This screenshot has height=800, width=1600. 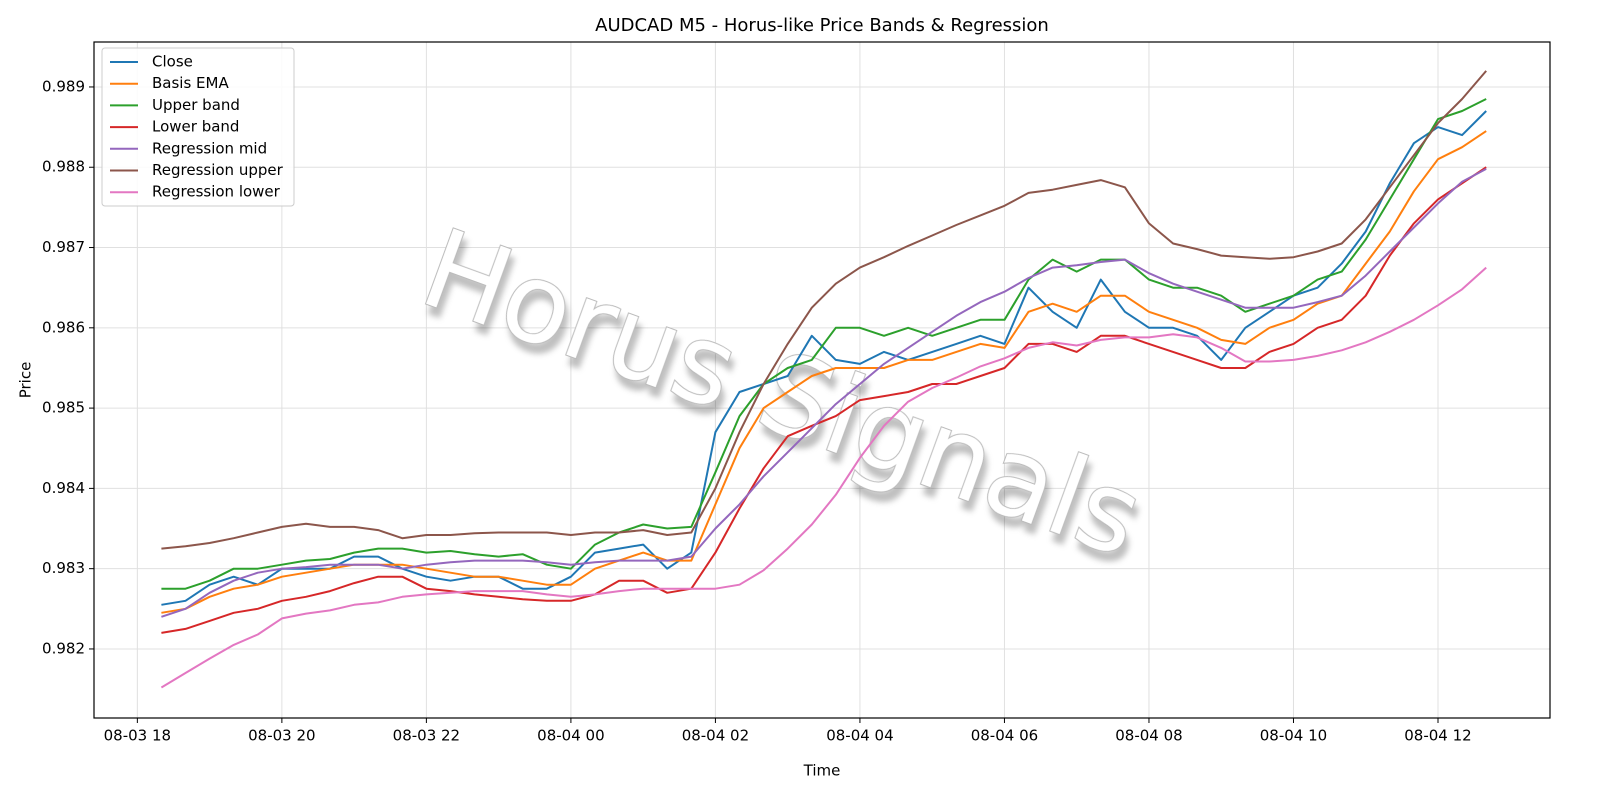 What do you see at coordinates (63, 488) in the screenshot?
I see `y-tick-label: 0.984` at bounding box center [63, 488].